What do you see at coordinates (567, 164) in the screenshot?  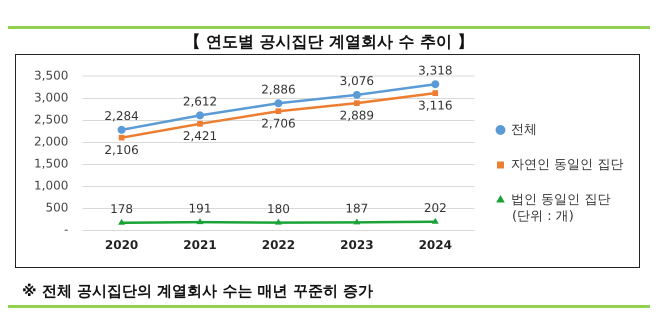 I see `legend-label: 자연인 동일인 집단` at bounding box center [567, 164].